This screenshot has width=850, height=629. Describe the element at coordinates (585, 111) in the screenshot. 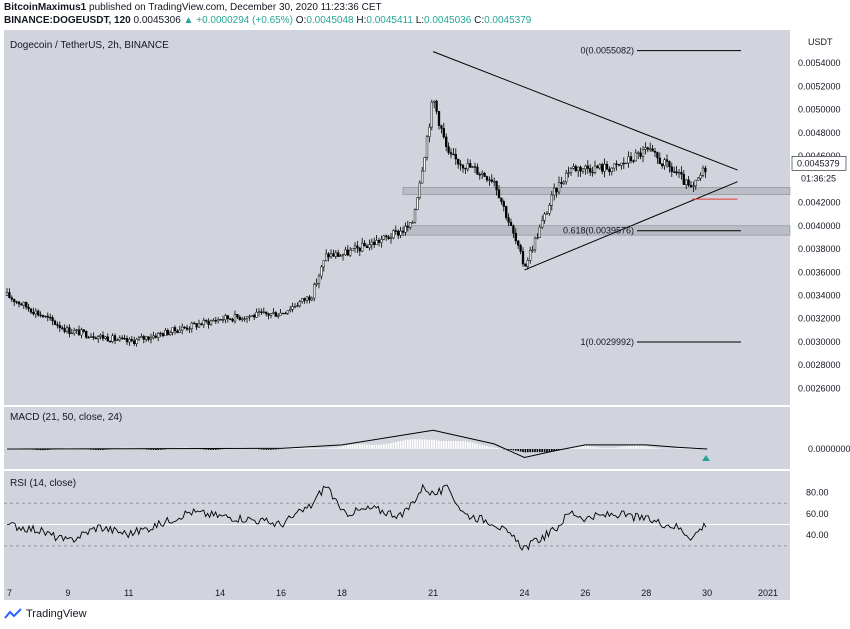

I see `triangle-upper-trendline` at that location.